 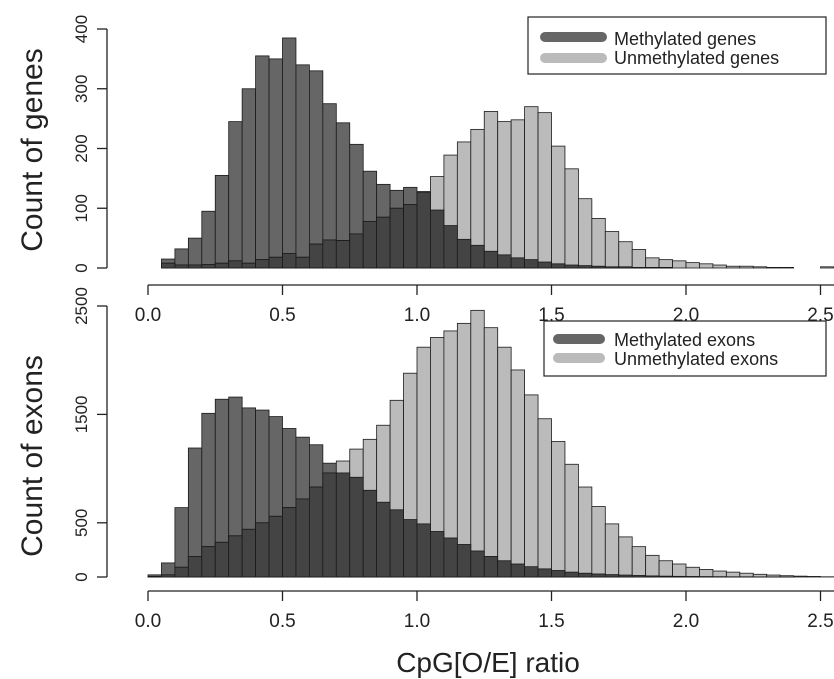 What do you see at coordinates (417, 315) in the screenshot?
I see `genes-x-tick-label: 1.0` at bounding box center [417, 315].